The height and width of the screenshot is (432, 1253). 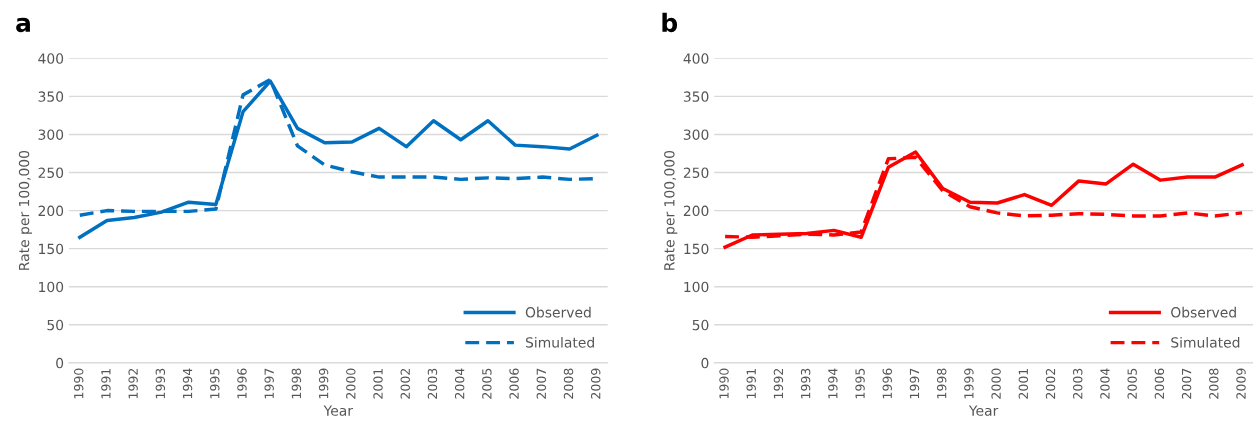 What do you see at coordinates (23, 25) in the screenshot?
I see `chart-title: a` at bounding box center [23, 25].